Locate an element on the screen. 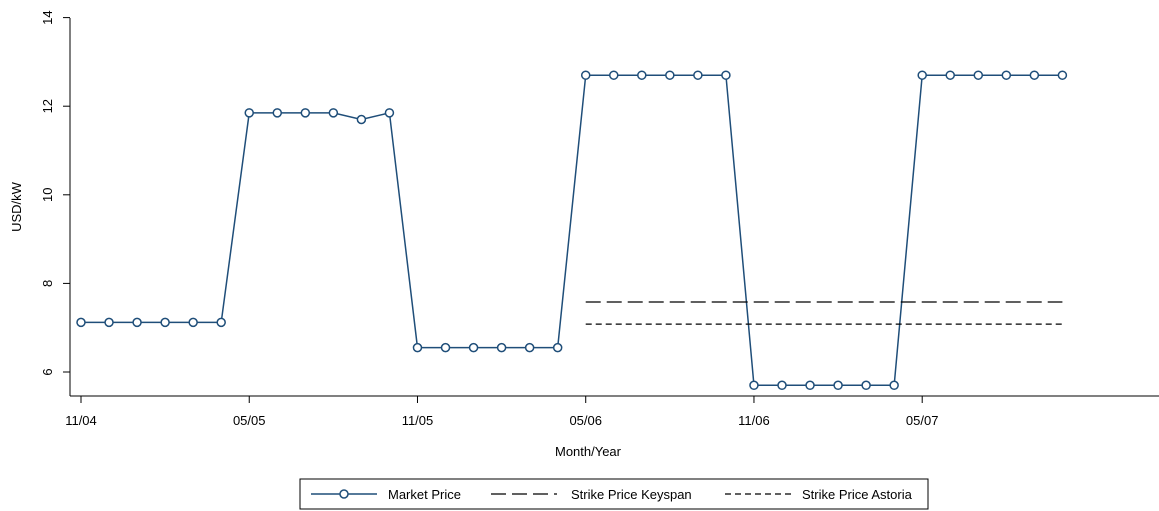  legend-item-market-price: Market Price is located at coordinates (386, 494).